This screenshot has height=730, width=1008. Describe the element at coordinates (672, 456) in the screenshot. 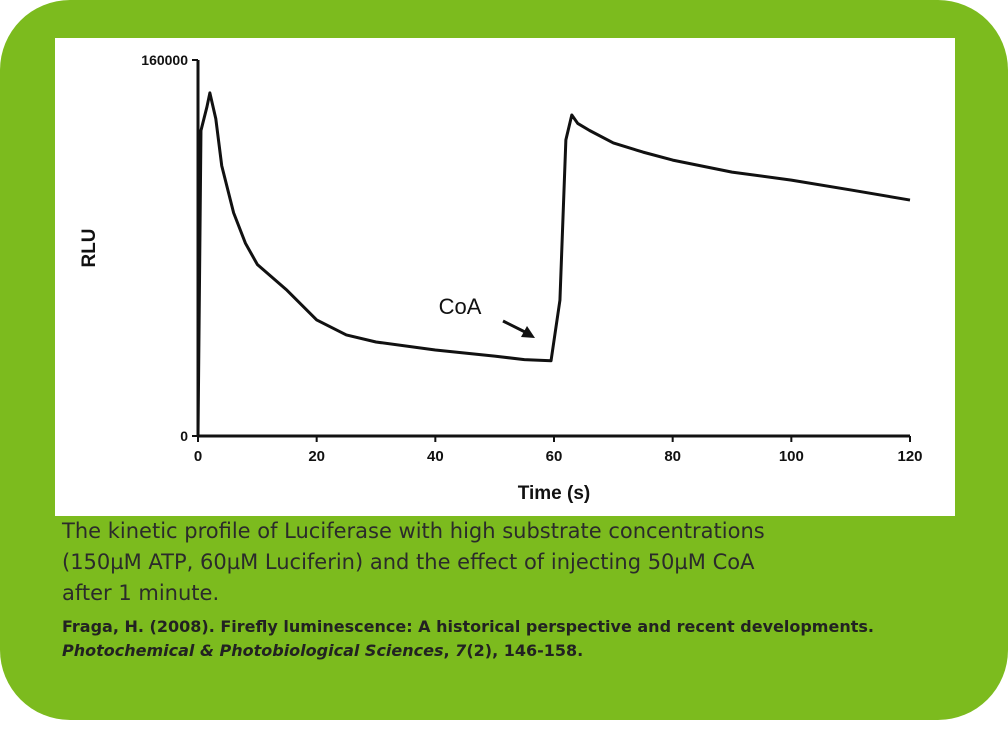

I see `x-tick-label: 80` at that location.